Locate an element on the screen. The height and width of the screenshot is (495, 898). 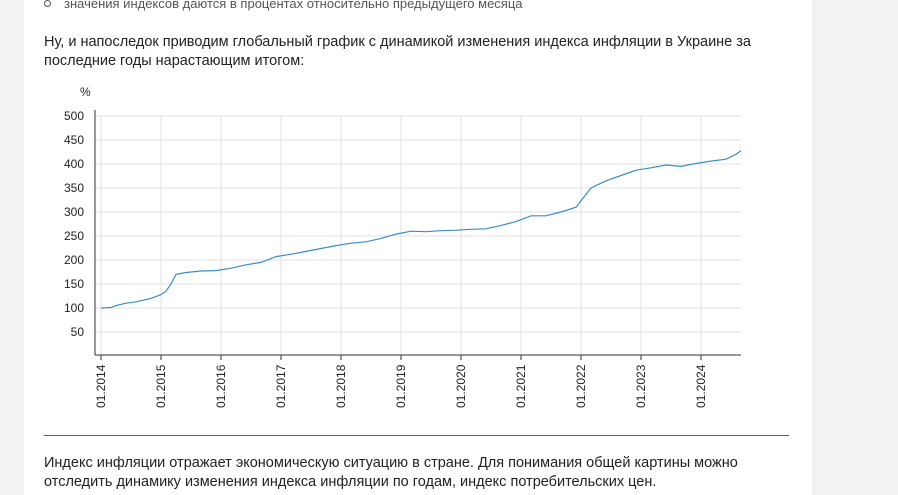
x-tick-label: 01.2017 is located at coordinates (281, 386).